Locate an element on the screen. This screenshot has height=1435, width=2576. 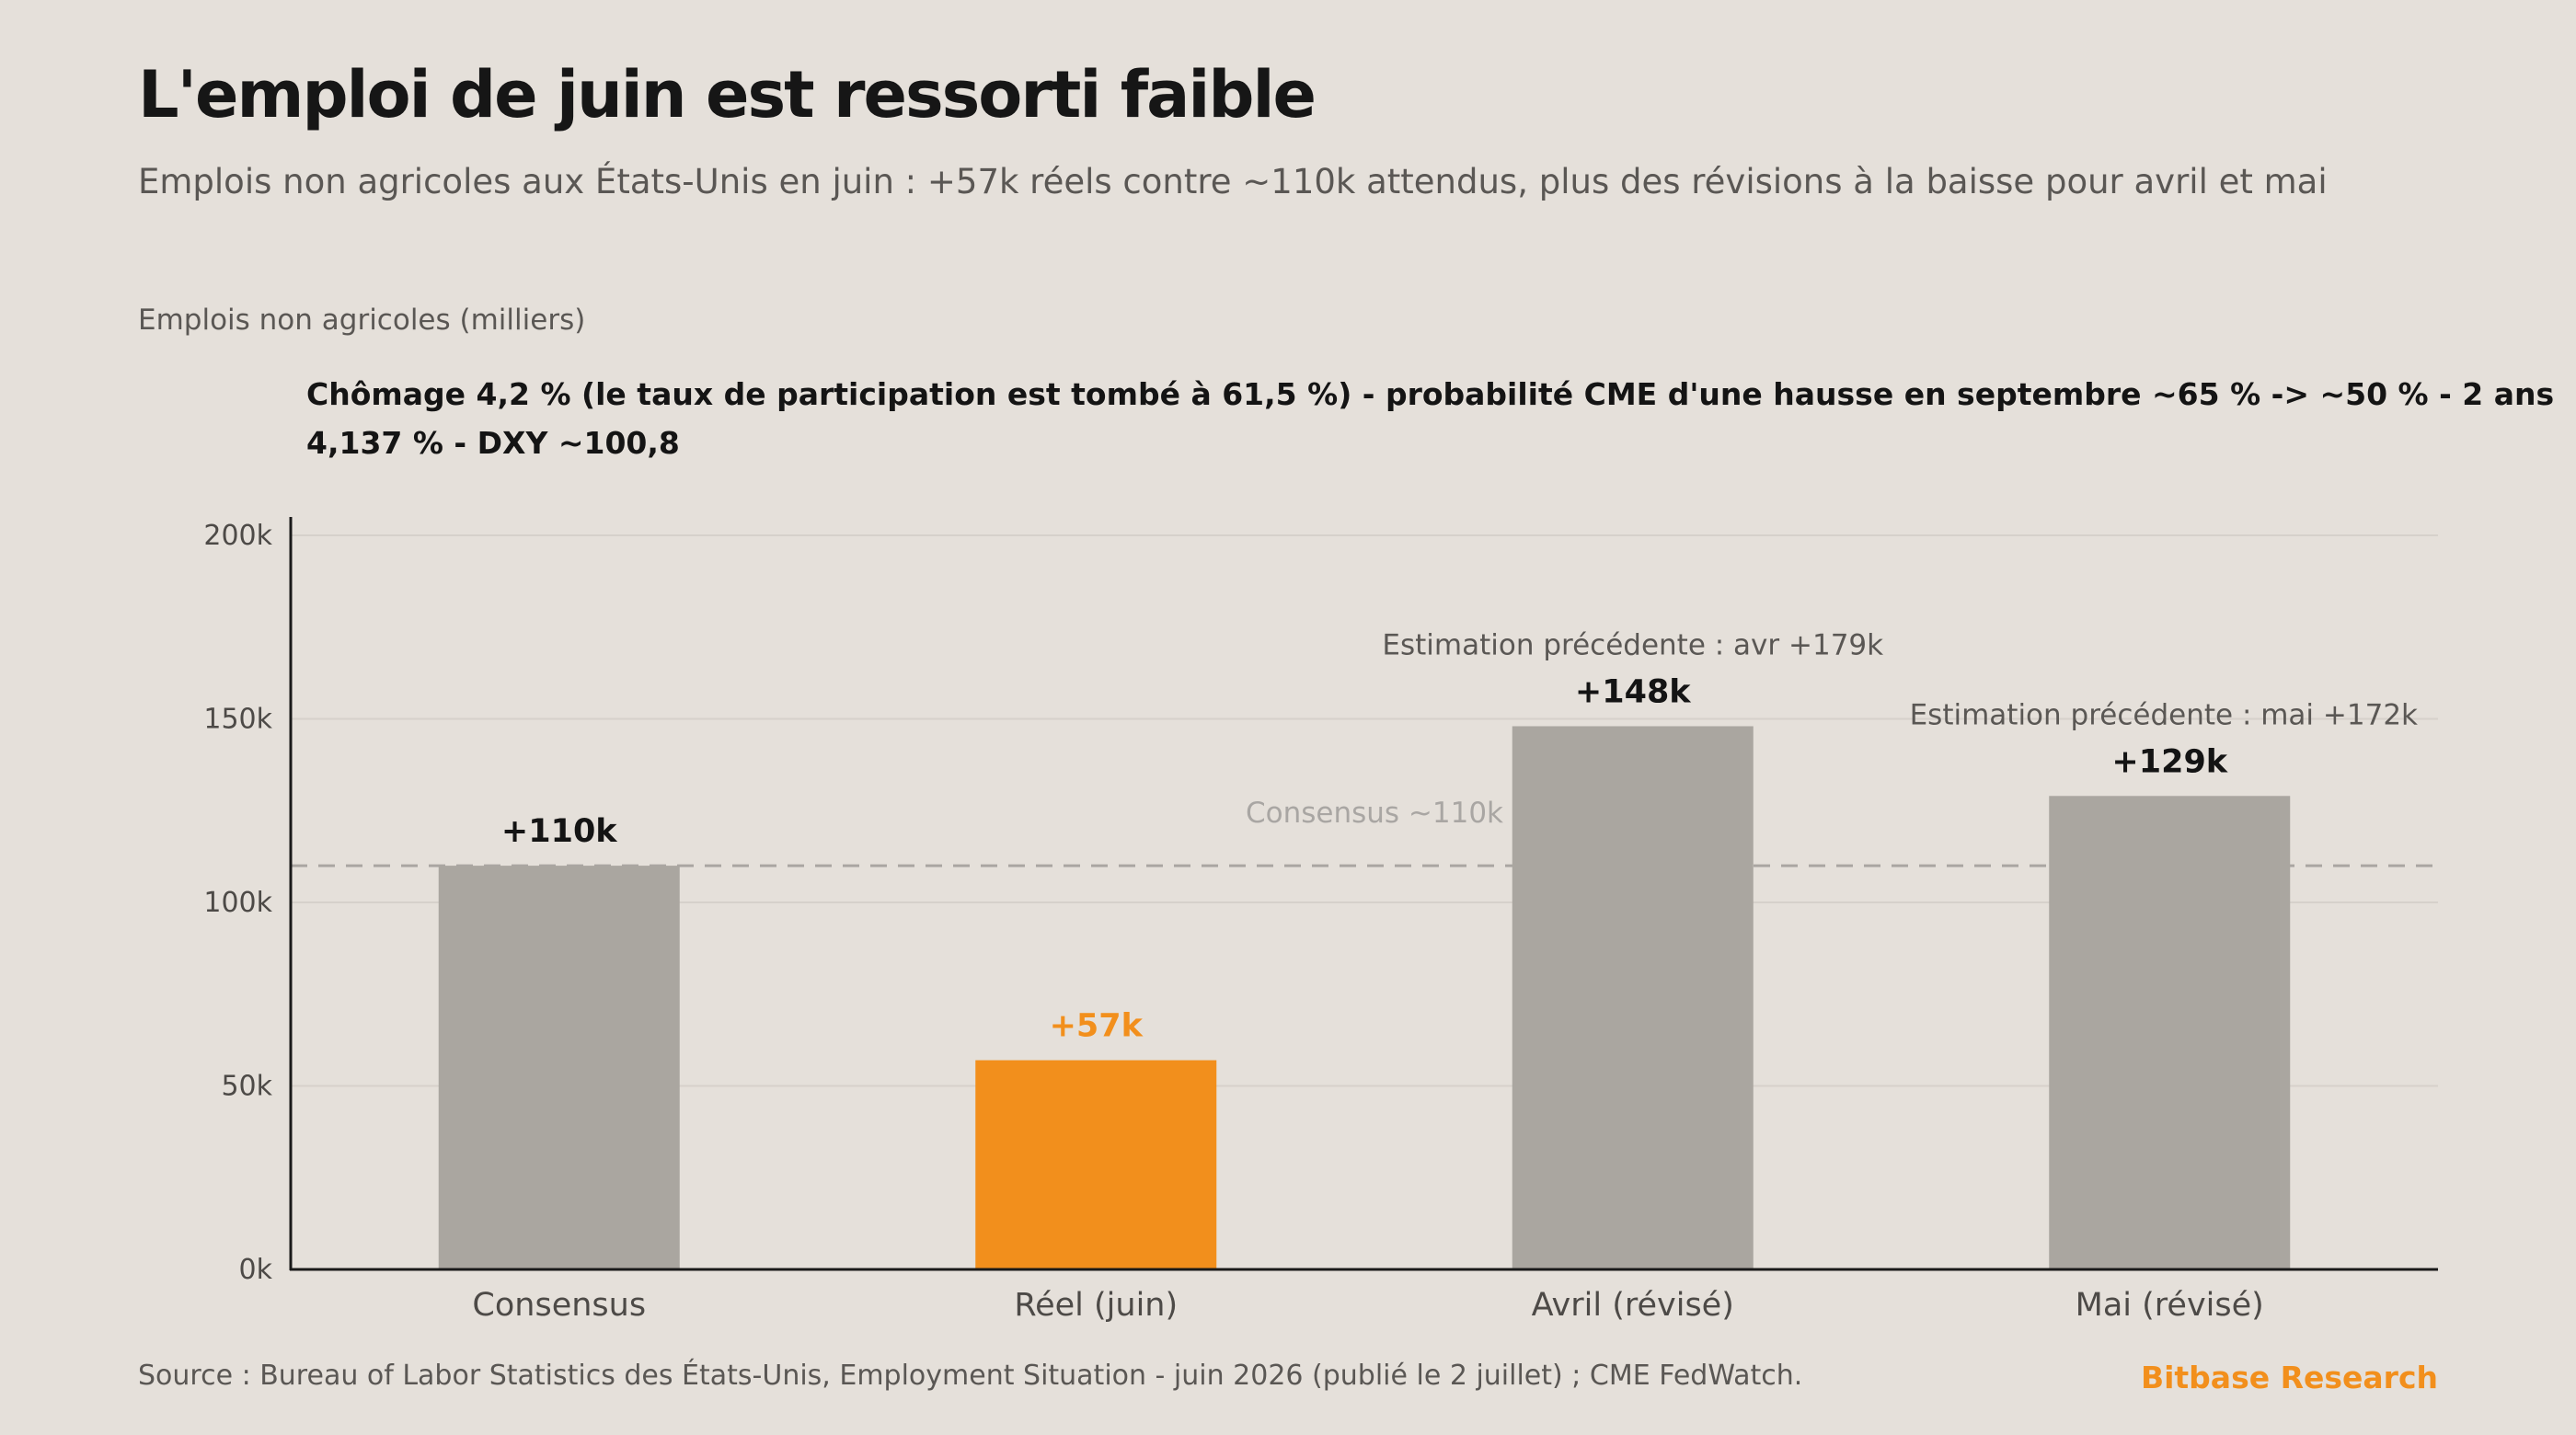
y-tick-label: 0k is located at coordinates (256, 1270).